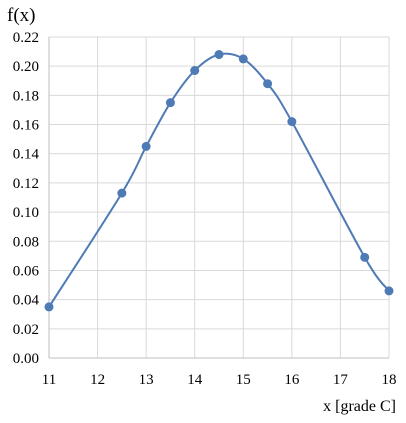 The height and width of the screenshot is (423, 406). Describe the element at coordinates (26, 96) in the screenshot. I see `y-tick-label: 0.18` at that location.